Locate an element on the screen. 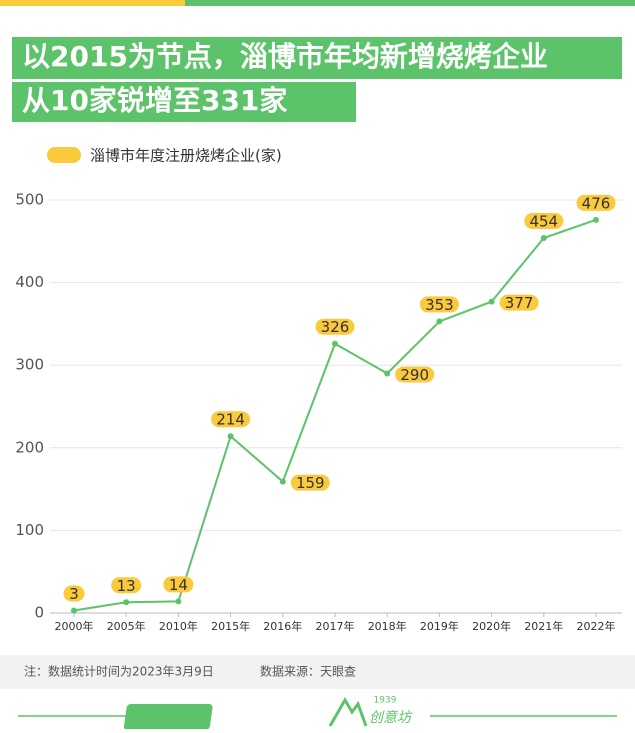  legend-swatch is located at coordinates (64, 155).